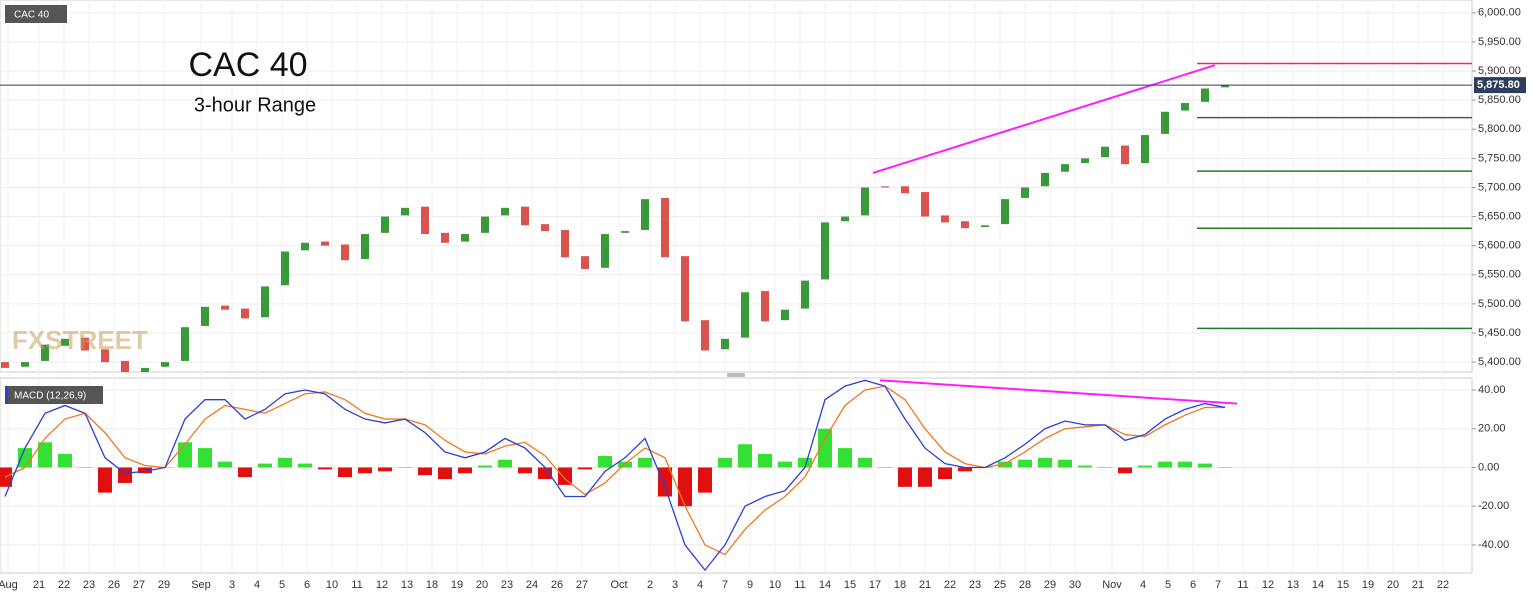 The width and height of the screenshot is (1536, 597). What do you see at coordinates (1318, 585) in the screenshot?
I see `x-tick-label: 14` at bounding box center [1318, 585].